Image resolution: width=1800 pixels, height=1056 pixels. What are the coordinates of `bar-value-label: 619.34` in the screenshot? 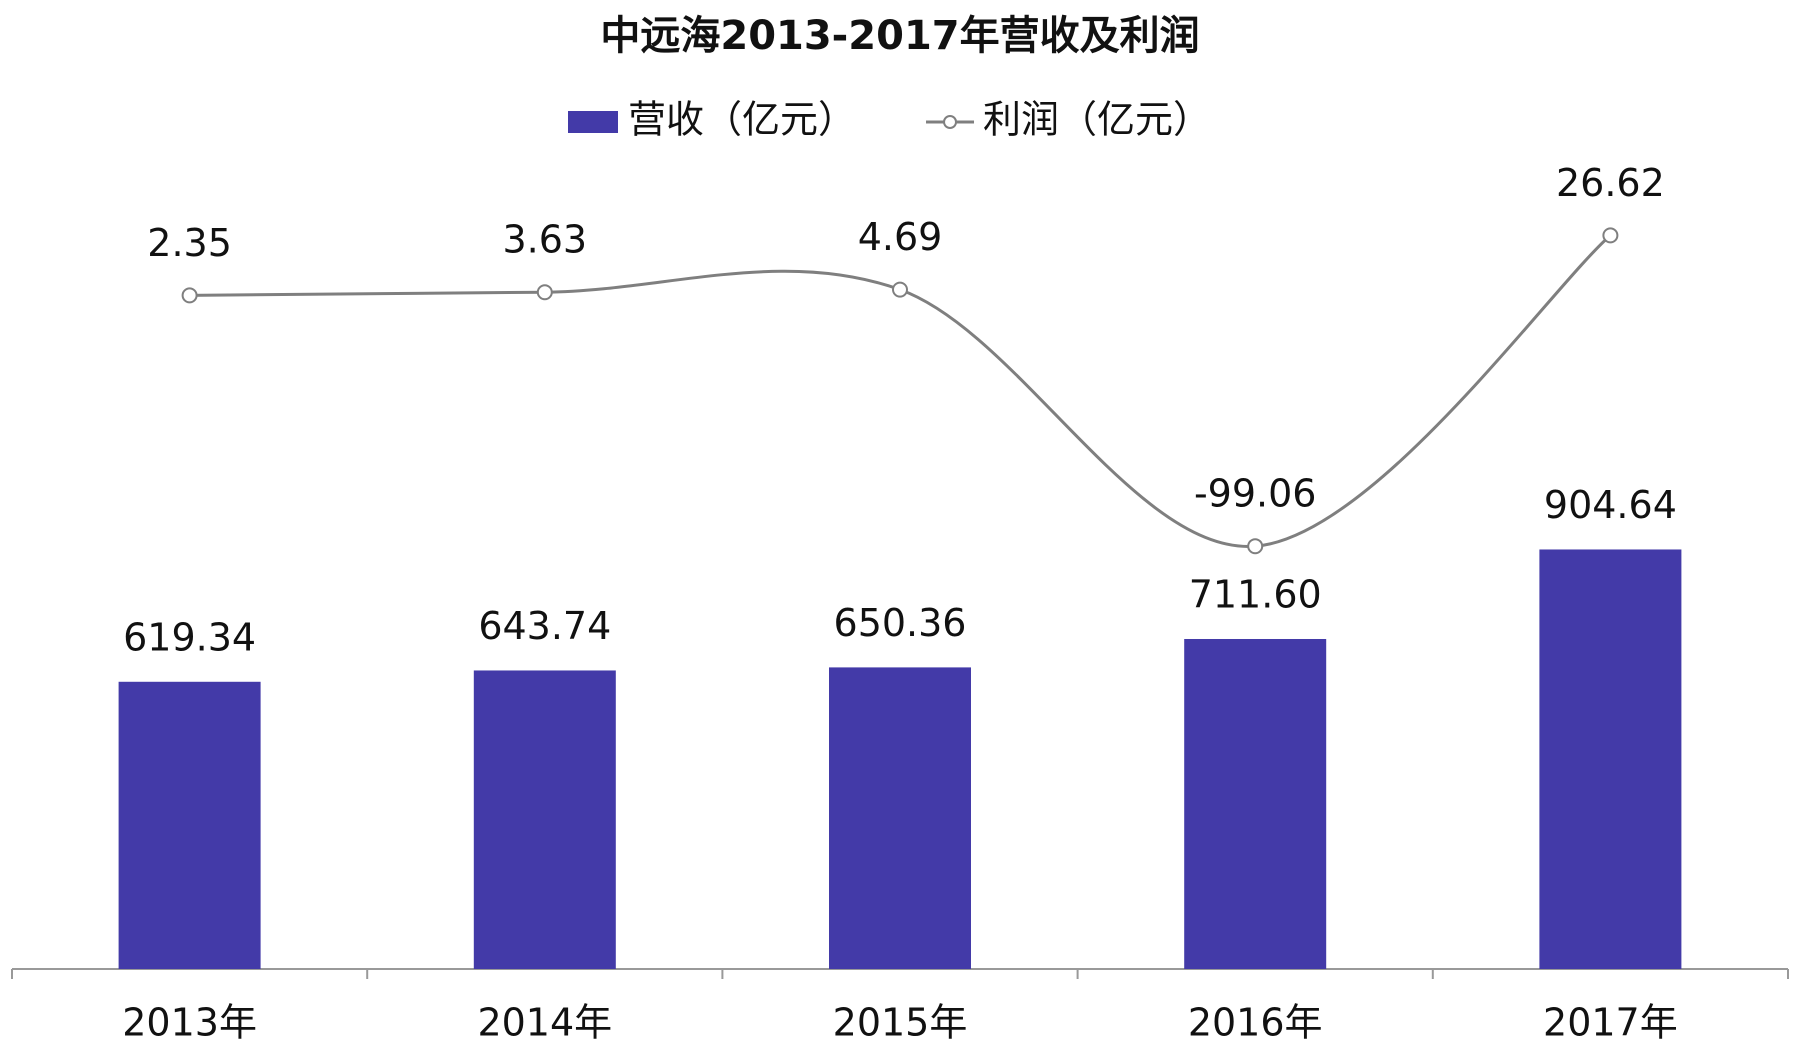 It's located at (189, 637).